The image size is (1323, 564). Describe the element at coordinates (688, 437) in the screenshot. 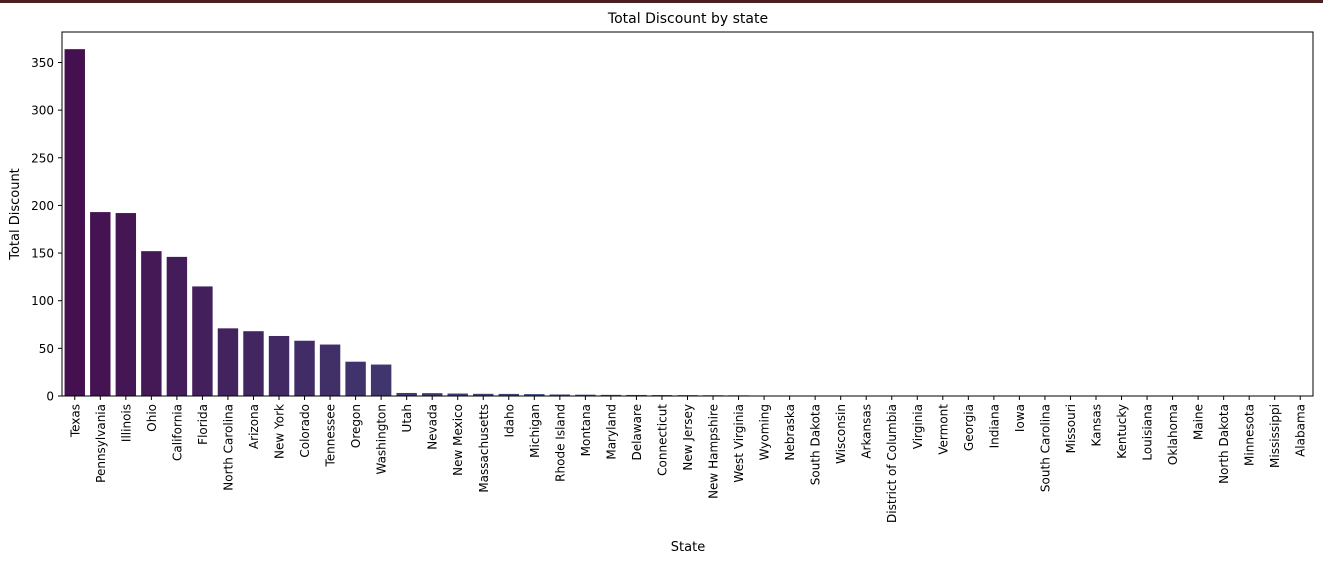

I see `x-tick-label: New Jersey` at that location.